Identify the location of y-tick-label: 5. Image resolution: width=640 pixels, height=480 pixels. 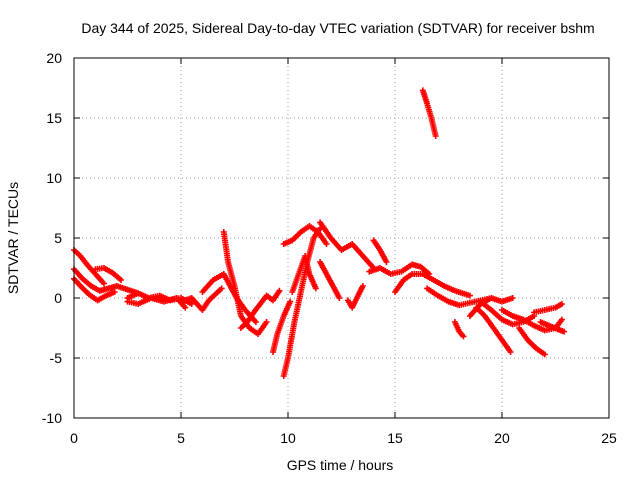
(58, 238).